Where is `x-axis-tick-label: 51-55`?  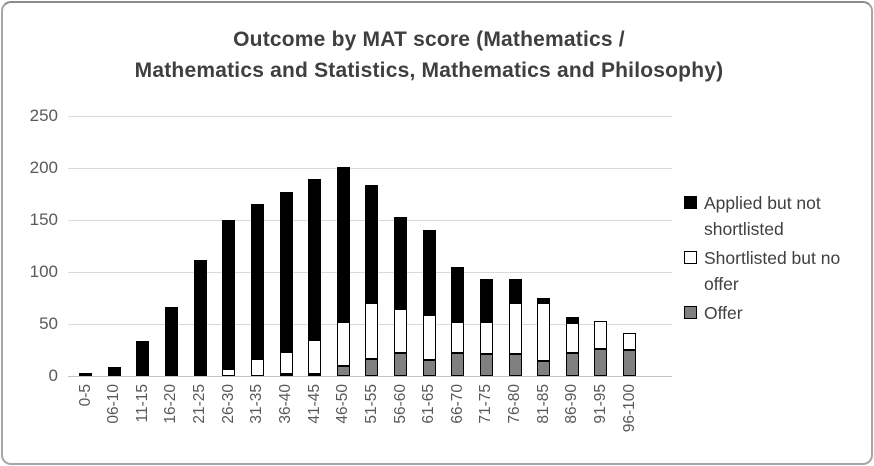
x-axis-tick-label: 51-55 is located at coordinates (371, 404).